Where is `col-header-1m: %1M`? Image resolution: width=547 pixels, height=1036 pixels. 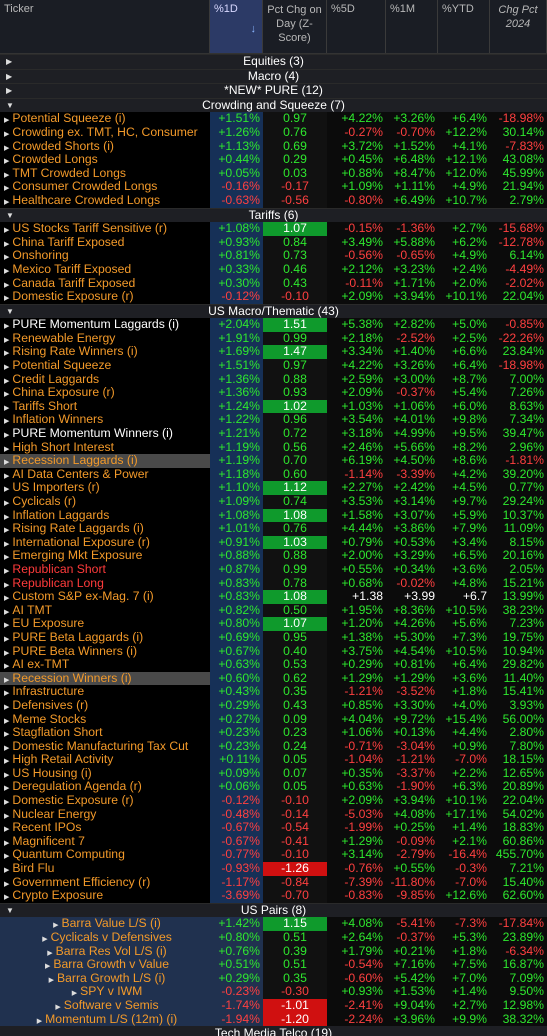 col-header-1m: %1M is located at coordinates (412, 26).